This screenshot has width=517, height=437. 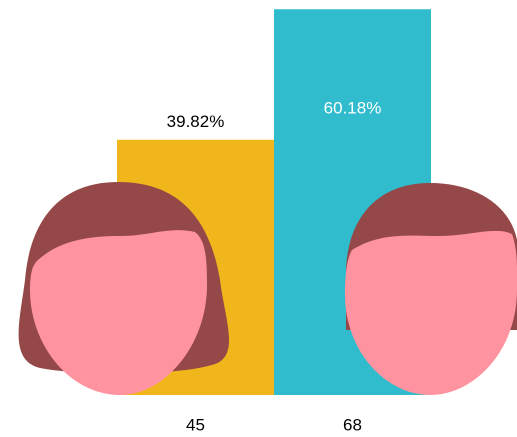 I want to click on value-label: 60.18%, so click(x=353, y=108).